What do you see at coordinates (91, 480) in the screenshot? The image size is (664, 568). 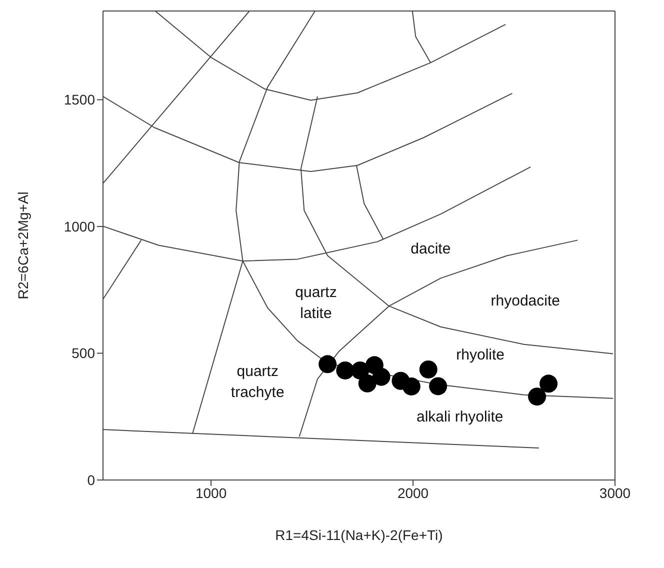 I see `y-tick-label: 0` at bounding box center [91, 480].